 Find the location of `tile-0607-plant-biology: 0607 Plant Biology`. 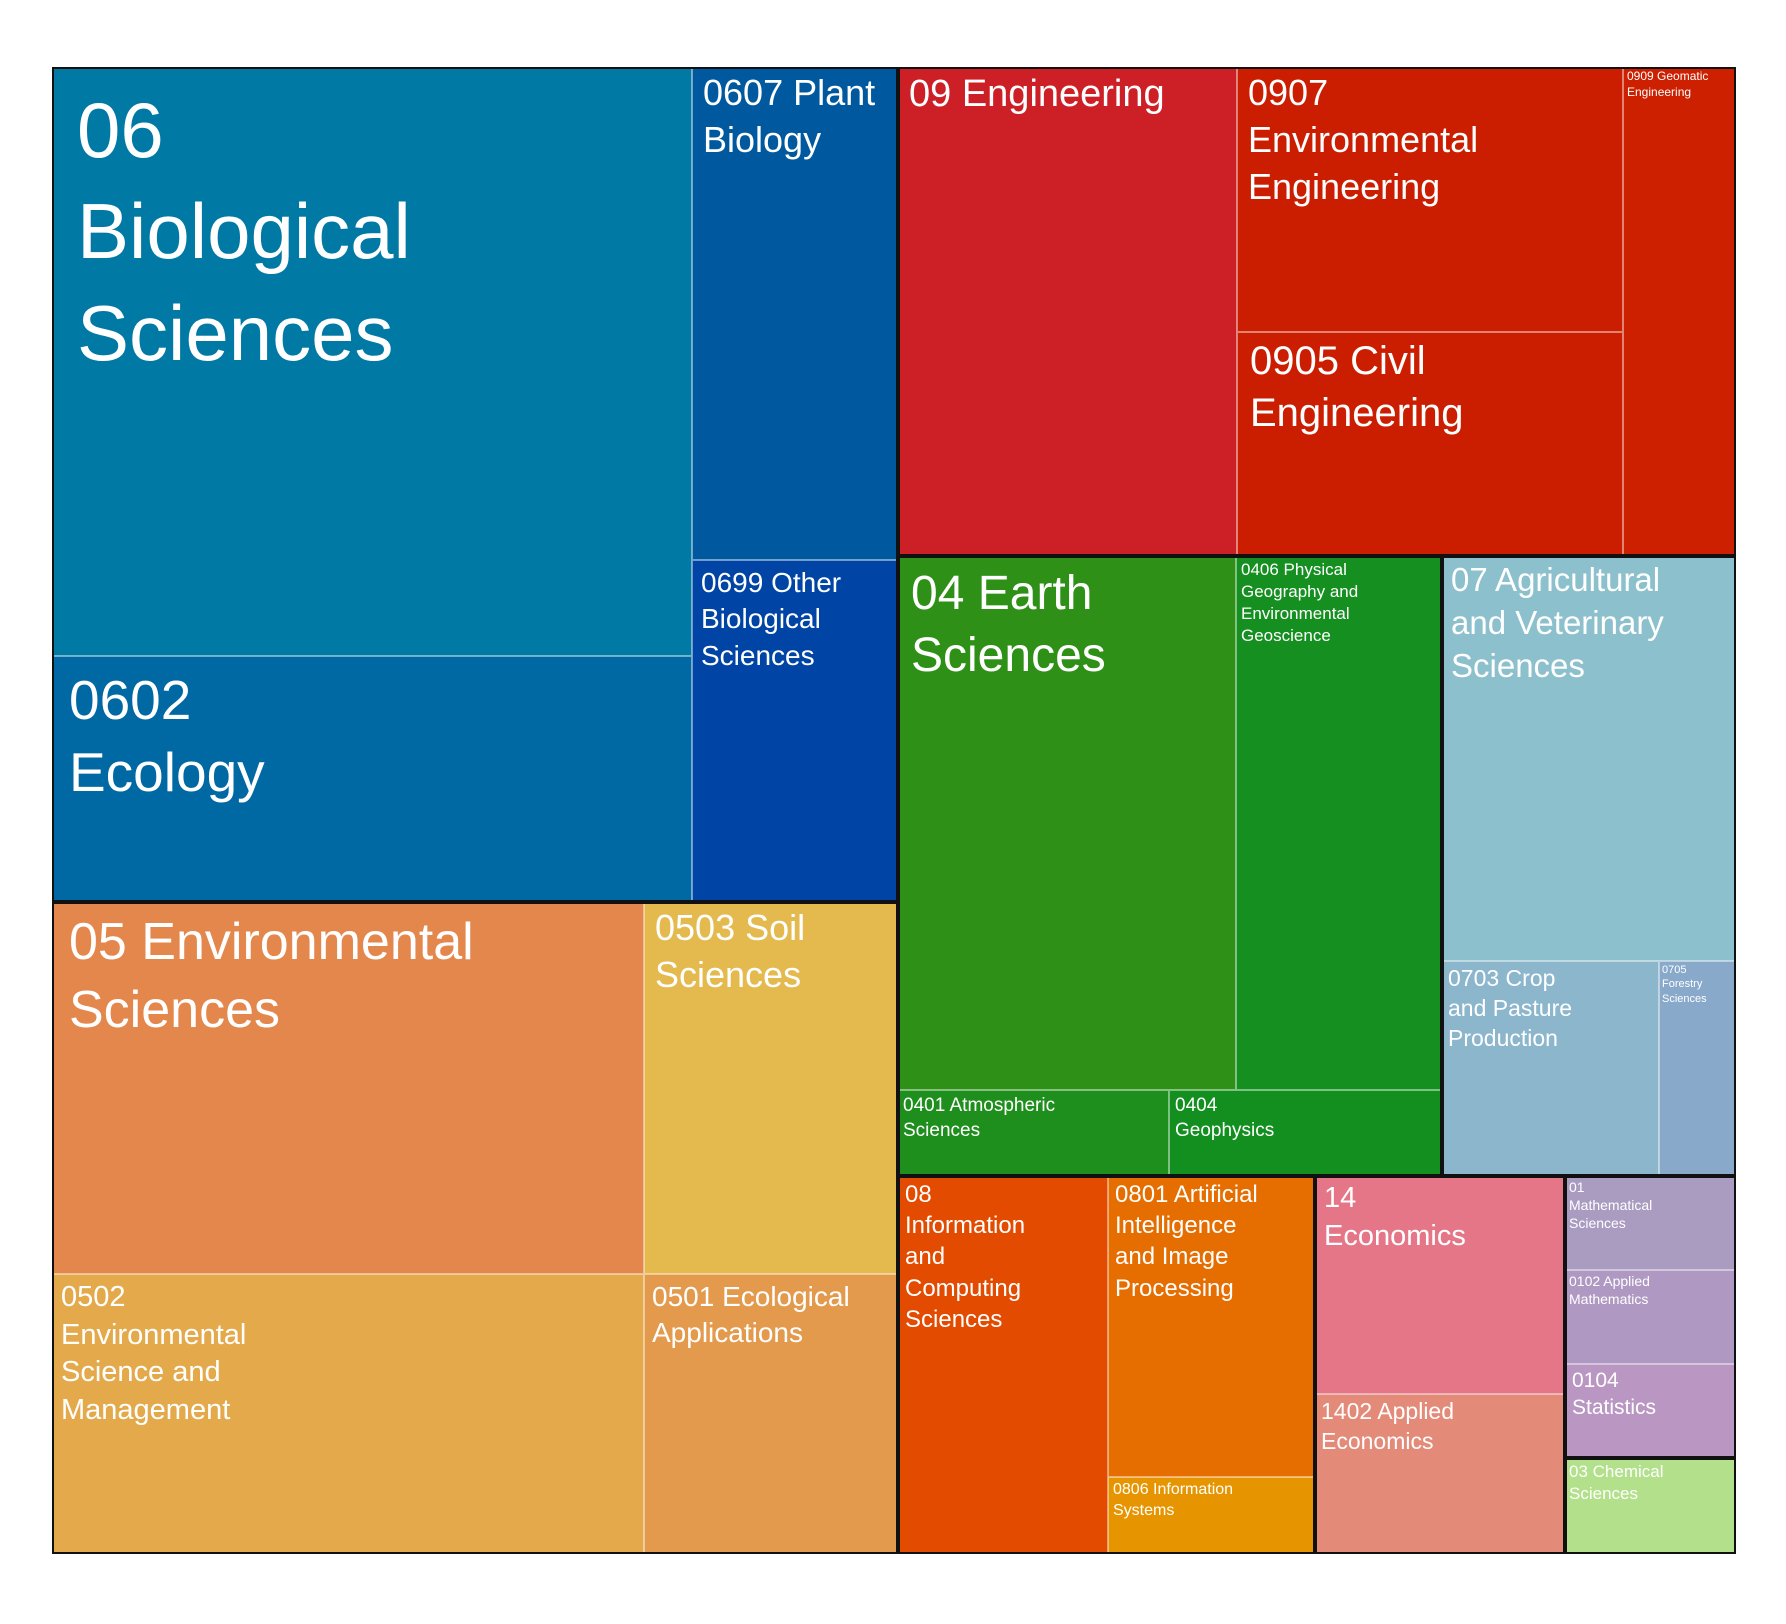

tile-0607-plant-biology: 0607 Plant Biology is located at coordinates (795, 313).